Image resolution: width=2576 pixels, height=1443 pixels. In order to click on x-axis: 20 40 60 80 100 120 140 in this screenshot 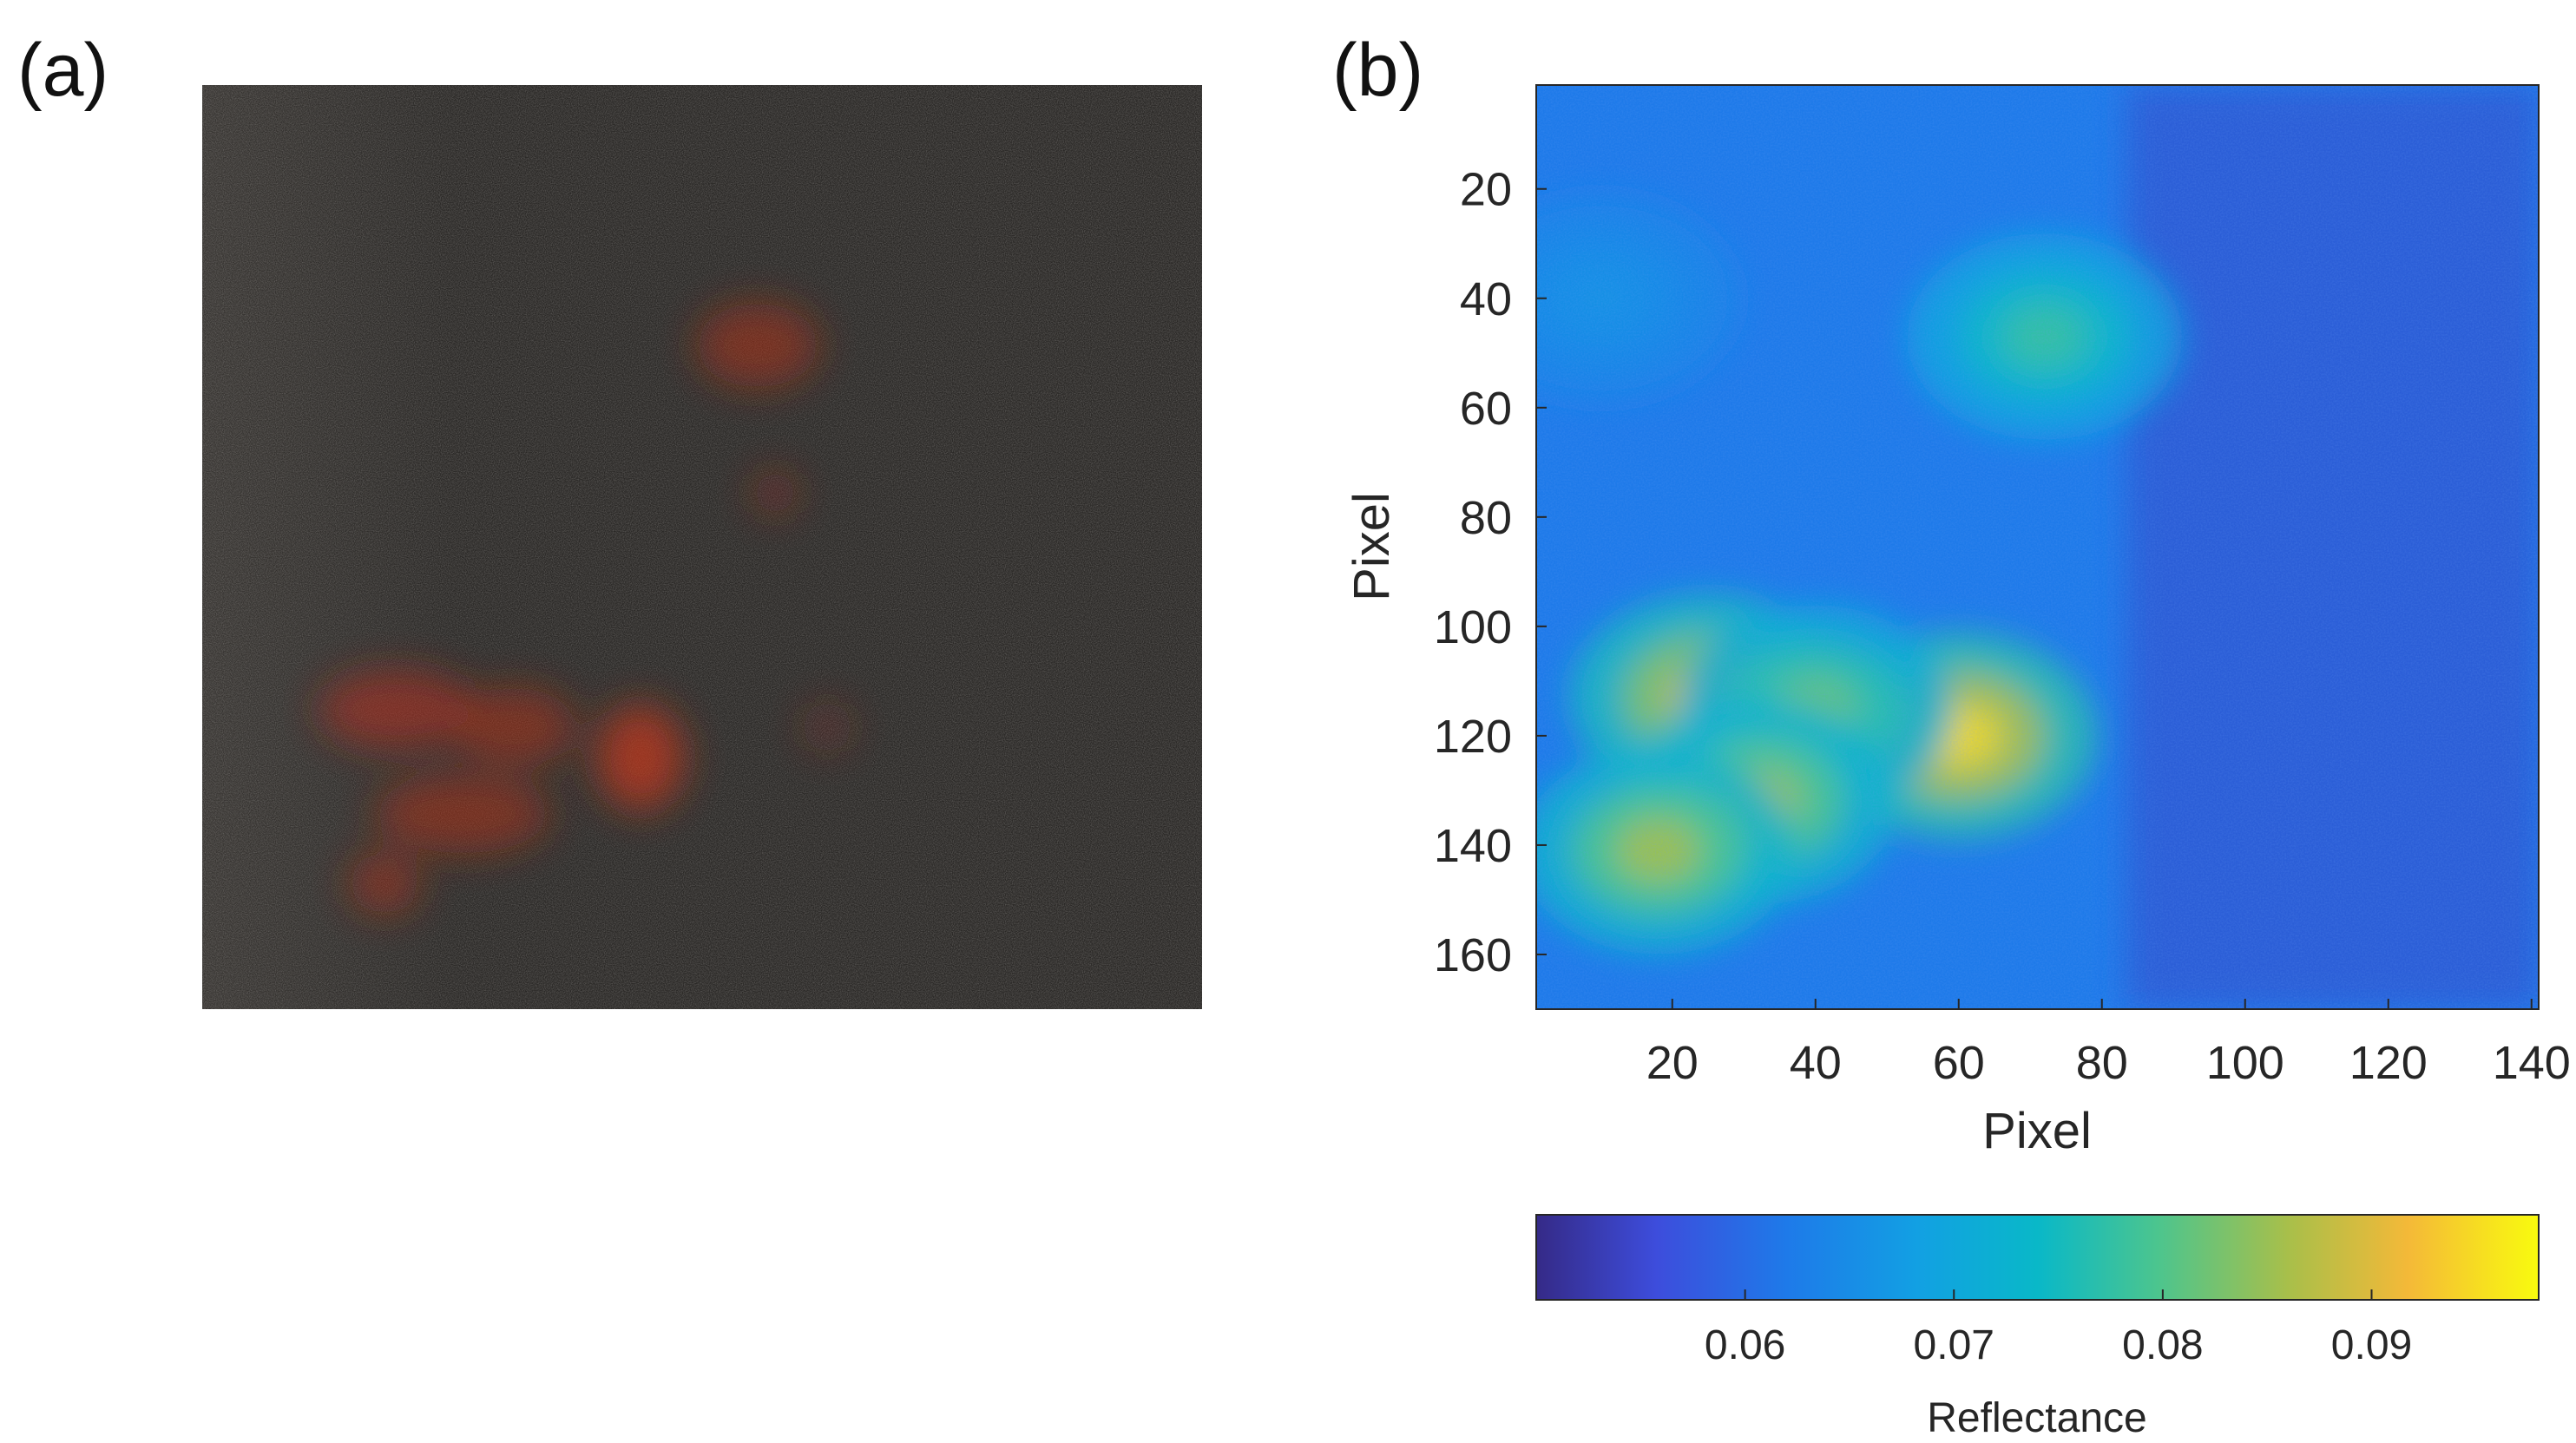, I will do `click(2108, 1044)`.